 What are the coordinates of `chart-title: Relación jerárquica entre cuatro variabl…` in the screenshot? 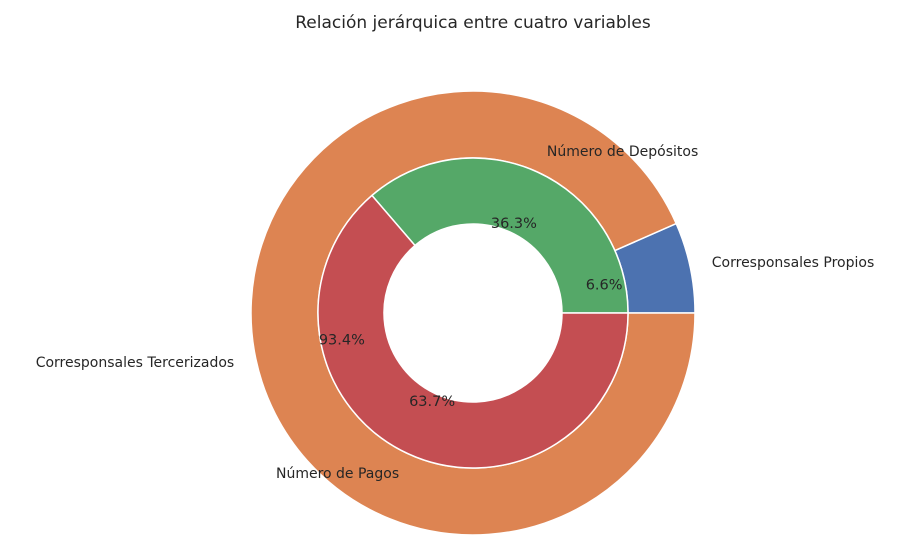 It's located at (473, 23).